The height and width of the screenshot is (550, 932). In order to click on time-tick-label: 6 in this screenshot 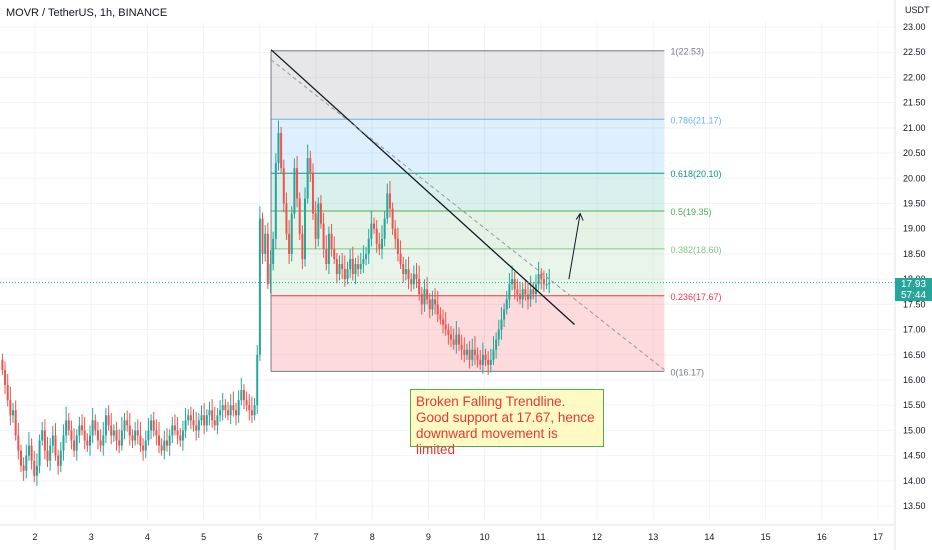, I will do `click(259, 537)`.